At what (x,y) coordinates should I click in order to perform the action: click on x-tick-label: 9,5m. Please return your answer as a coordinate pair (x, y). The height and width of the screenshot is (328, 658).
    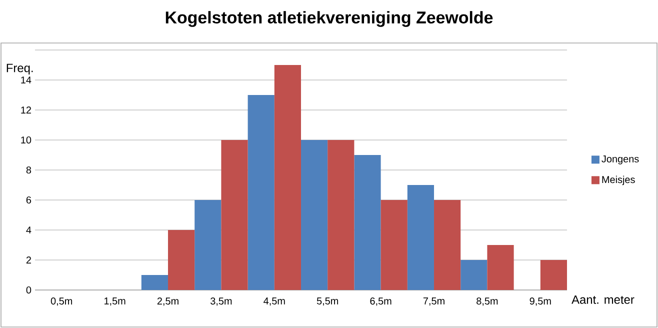
    Looking at the image, I should click on (540, 302).